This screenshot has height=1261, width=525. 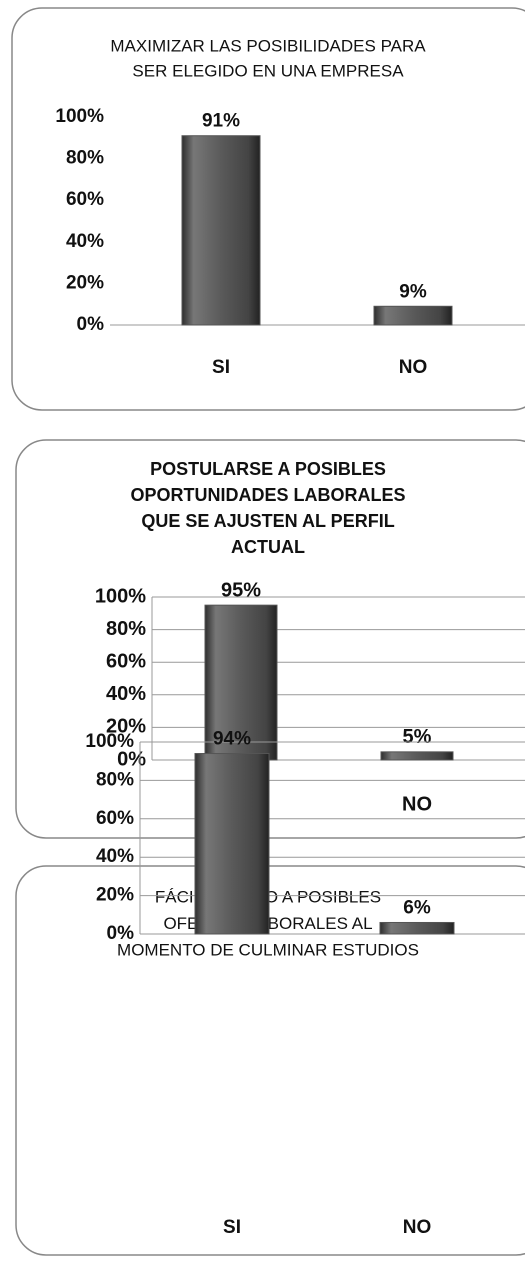 What do you see at coordinates (267, 521) in the screenshot?
I see `chart-title: QUE SE AJUSTEN AL PERFIL` at bounding box center [267, 521].